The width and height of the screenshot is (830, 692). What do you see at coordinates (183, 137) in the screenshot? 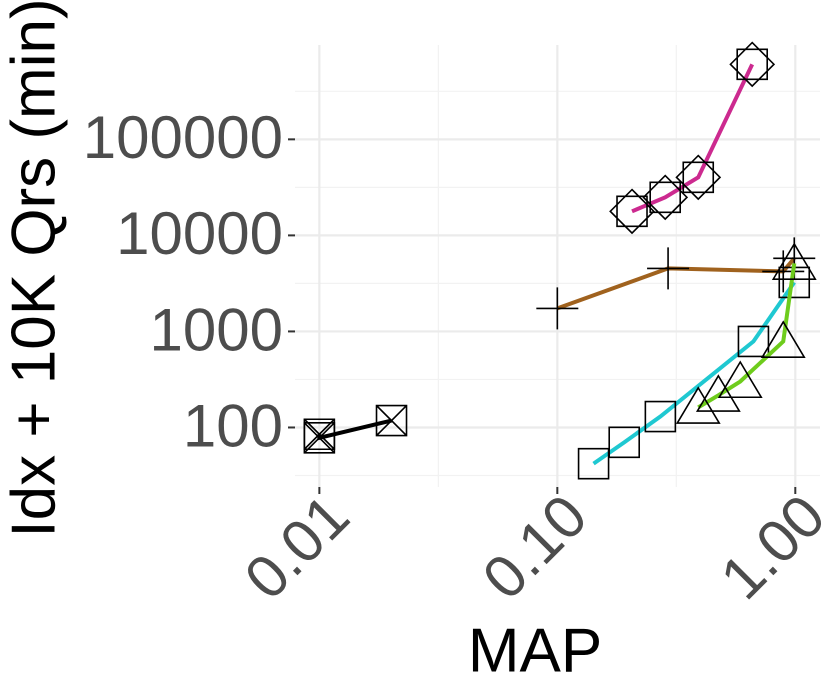
I see `y-tick-label: 100000` at bounding box center [183, 137].